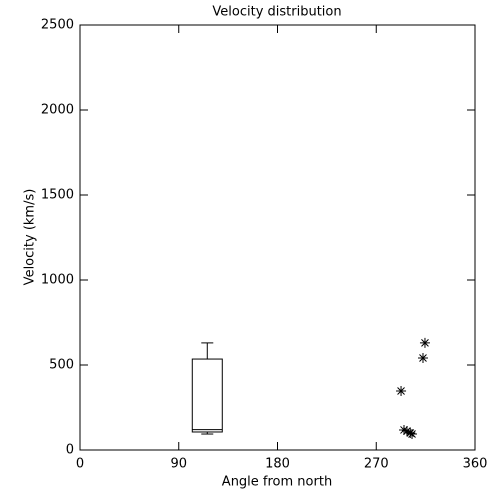  Describe the element at coordinates (277, 464) in the screenshot. I see `x-tick-label: 180` at that location.